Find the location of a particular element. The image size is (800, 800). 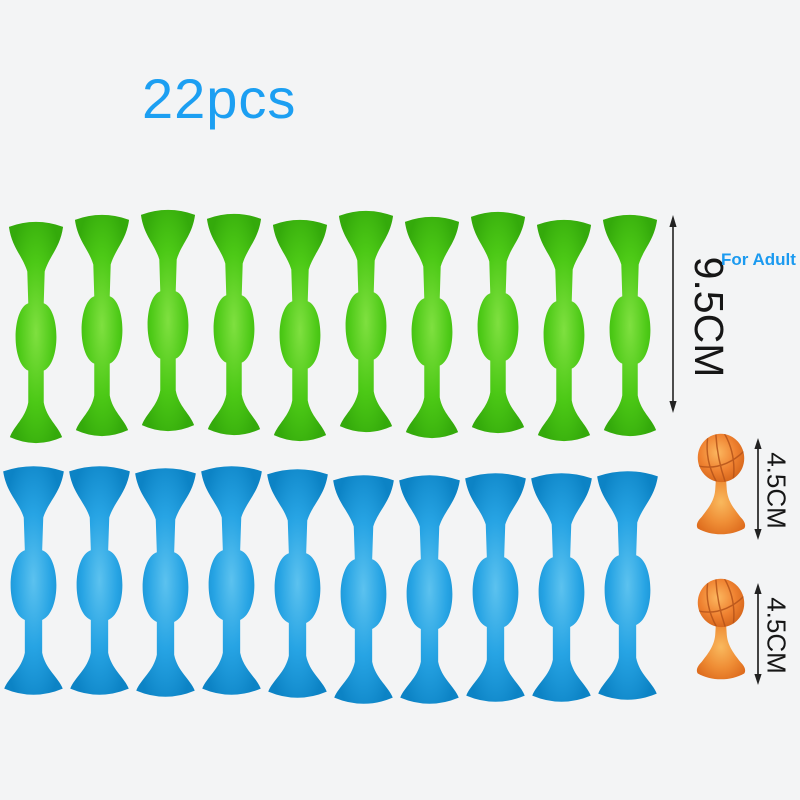

for-adult-label: For Adult is located at coordinates (758, 259).